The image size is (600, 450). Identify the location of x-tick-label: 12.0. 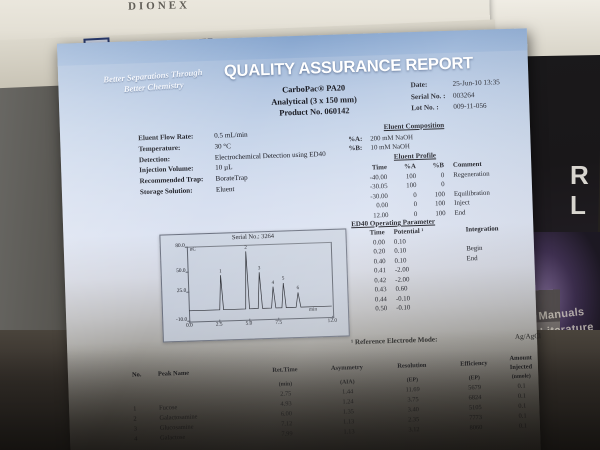
(332, 321).